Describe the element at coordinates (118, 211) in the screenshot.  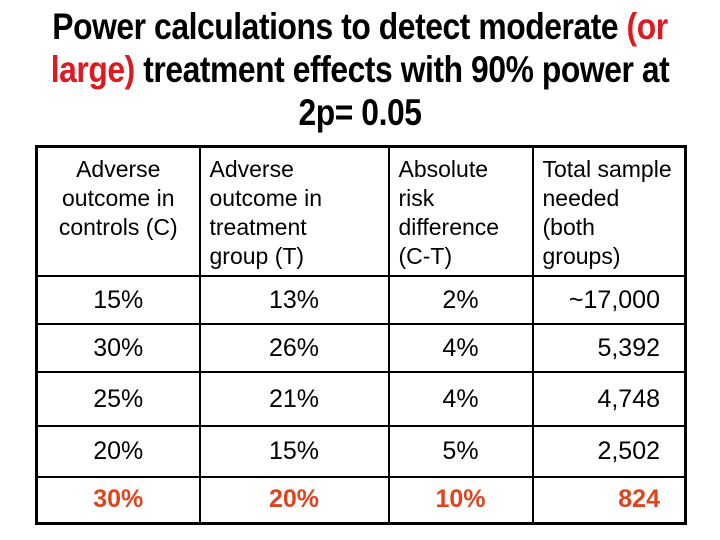
I see `col-header-adverse-controls: Adverse outcome in controls (C)` at that location.